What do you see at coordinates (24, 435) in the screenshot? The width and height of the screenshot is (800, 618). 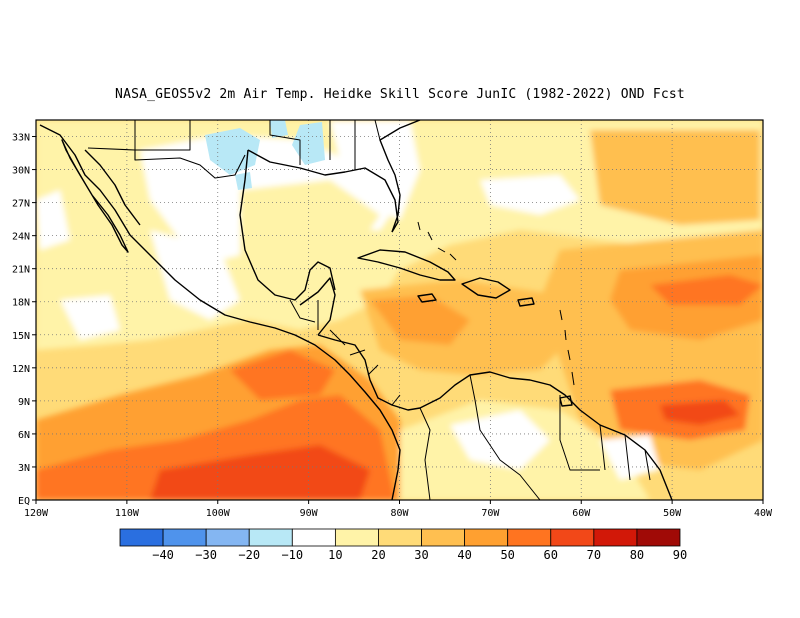 I see `lat-tick-label: 6N` at bounding box center [24, 435].